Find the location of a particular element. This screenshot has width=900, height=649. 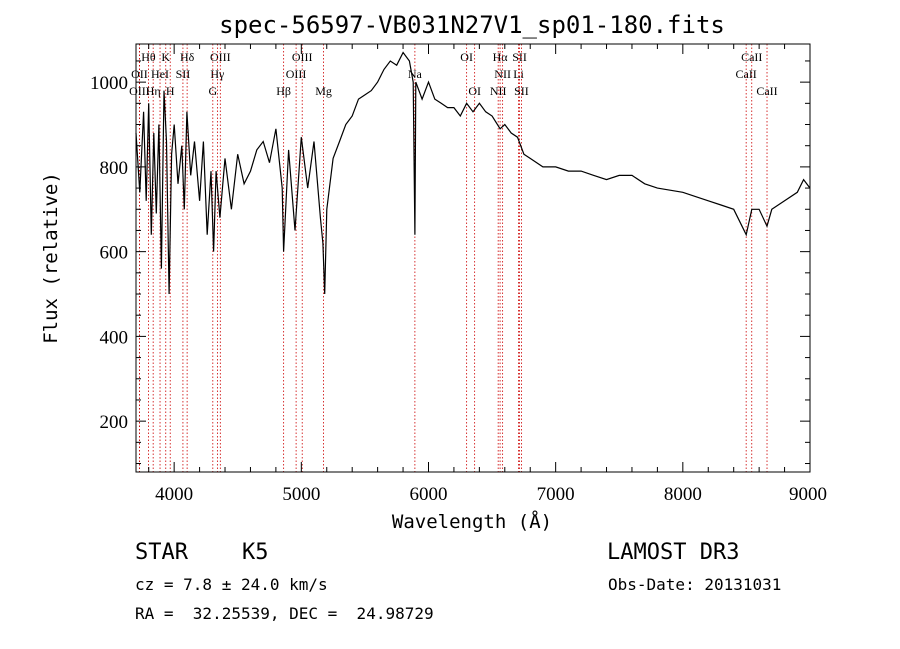

line-marker-label-26: CaII is located at coordinates (745, 74).